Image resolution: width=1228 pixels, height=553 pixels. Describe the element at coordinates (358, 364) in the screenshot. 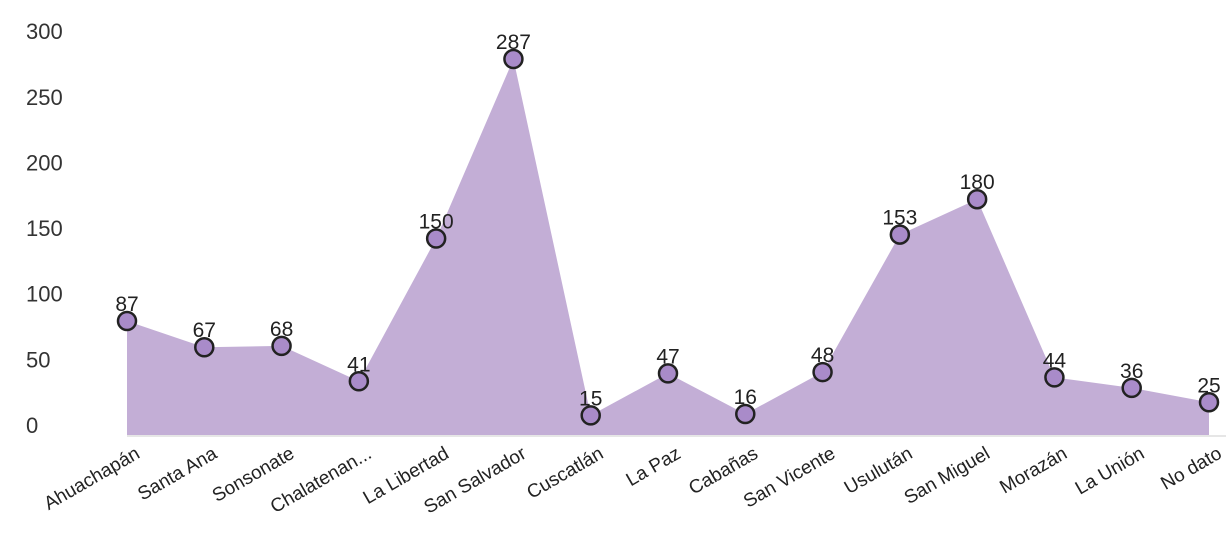

I see `data-label: 41` at that location.